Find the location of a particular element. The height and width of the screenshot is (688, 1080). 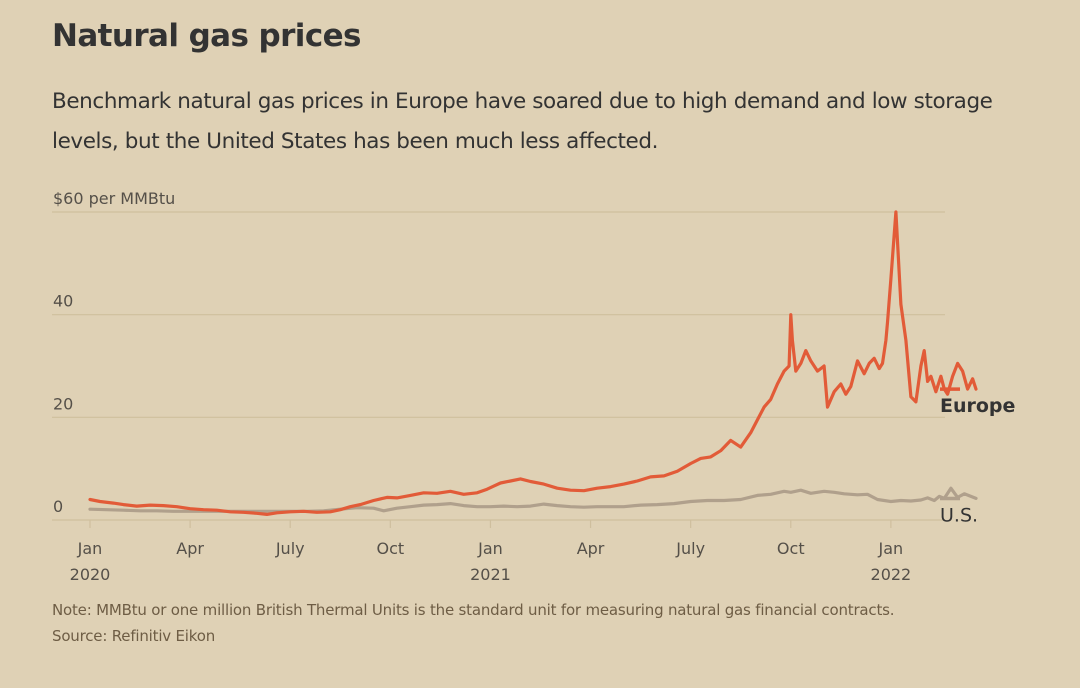

y-axis-labels: 0 20 40 $60 per MMBtu is located at coordinates (114, 352).